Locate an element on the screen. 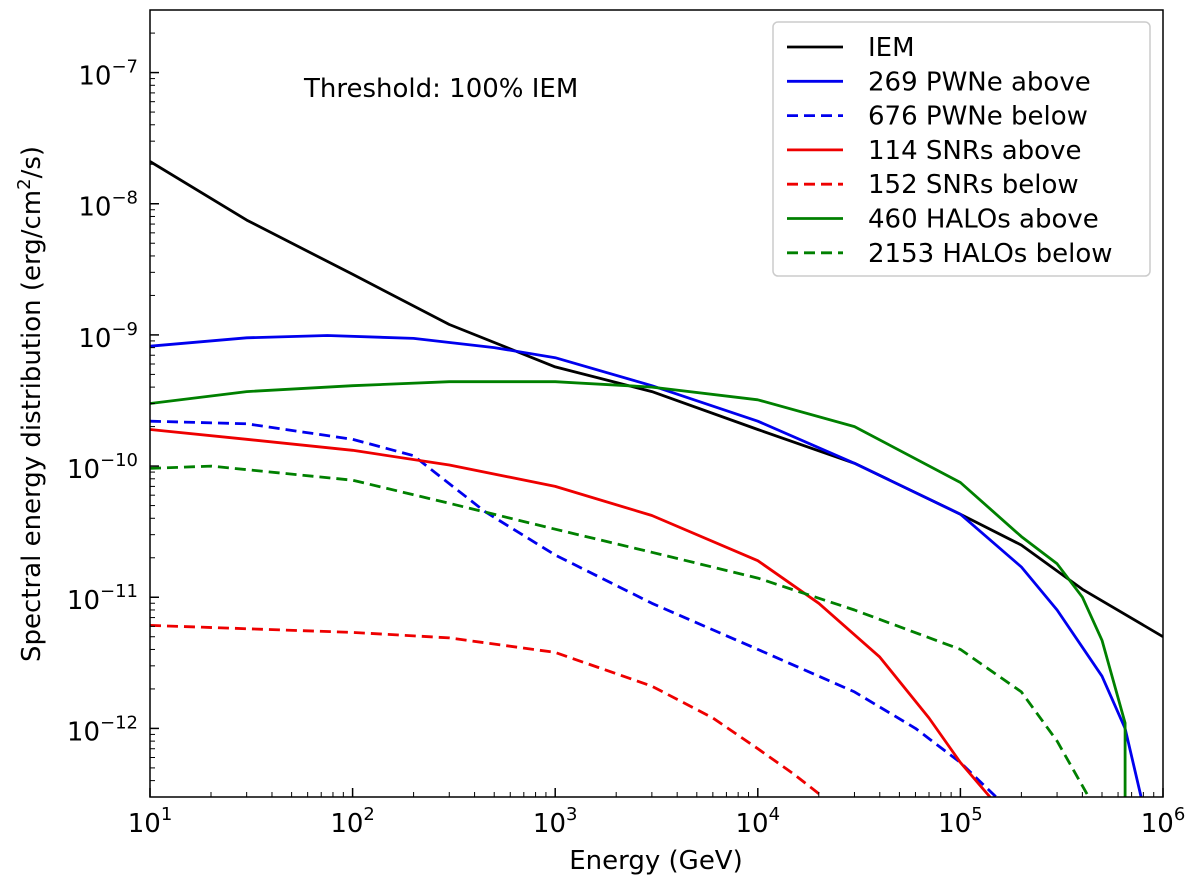 Image resolution: width=1200 pixels, height=888 pixels. x-tick-label: 10⁵ is located at coordinates (960, 821).